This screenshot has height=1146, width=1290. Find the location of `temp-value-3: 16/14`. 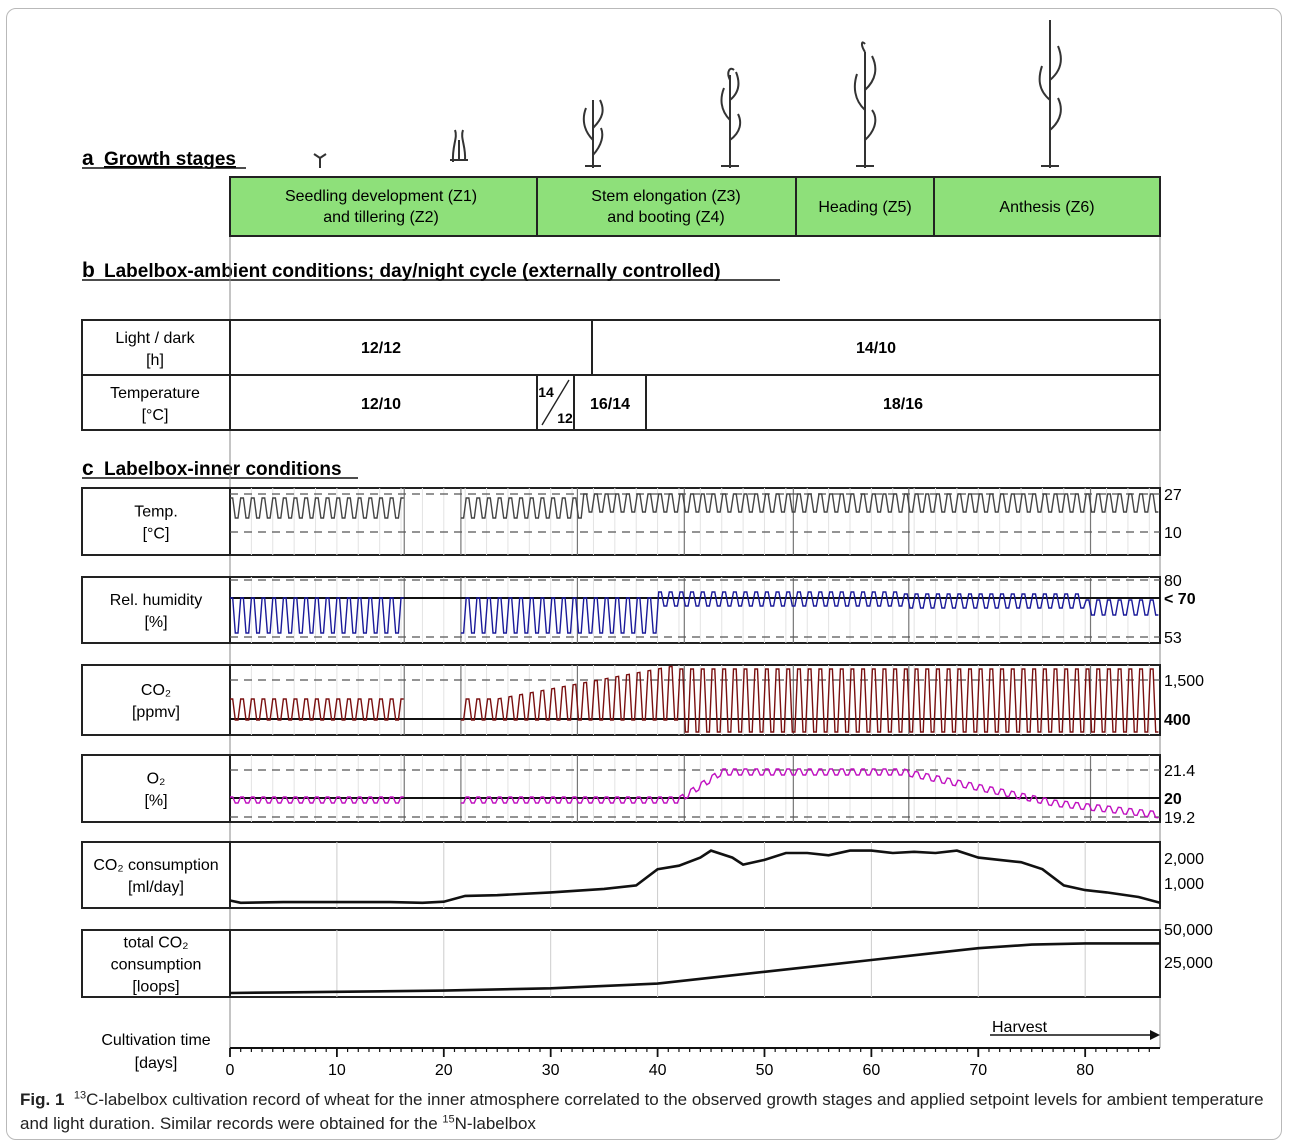

temp-value-3: 16/14 is located at coordinates (610, 404).